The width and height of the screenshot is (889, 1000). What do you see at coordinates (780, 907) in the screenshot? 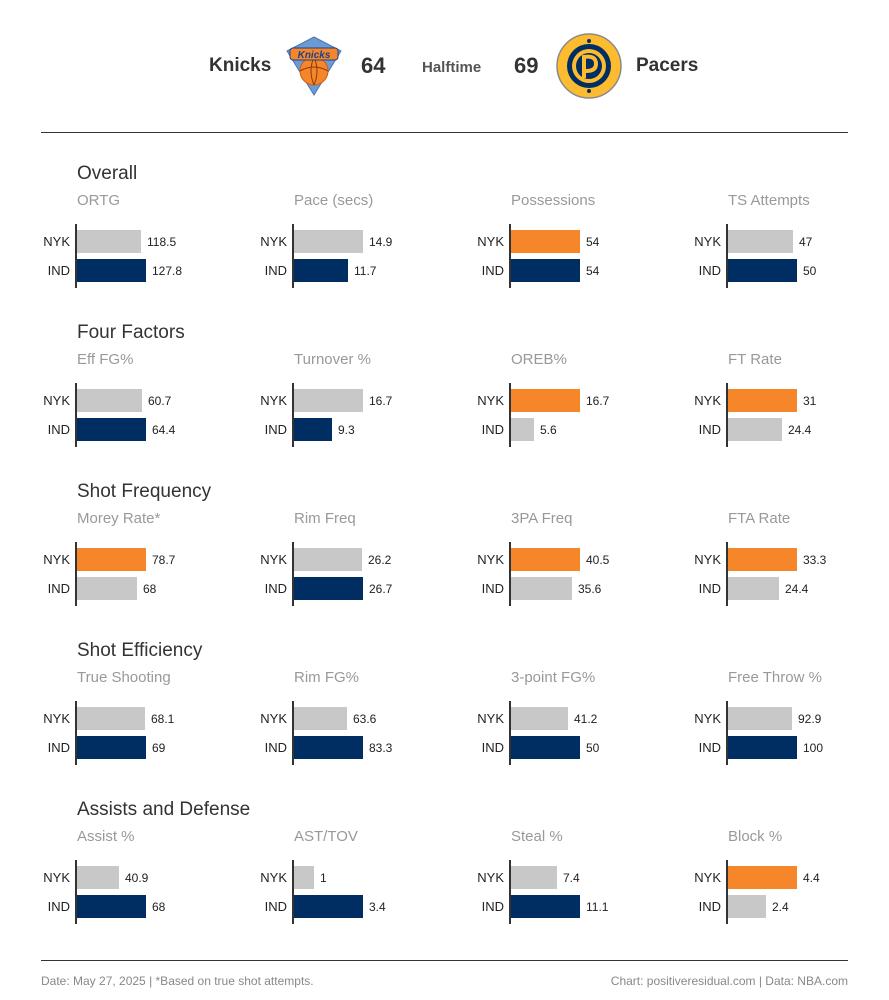
I see `bar-value-label: 2.4` at bounding box center [780, 907].